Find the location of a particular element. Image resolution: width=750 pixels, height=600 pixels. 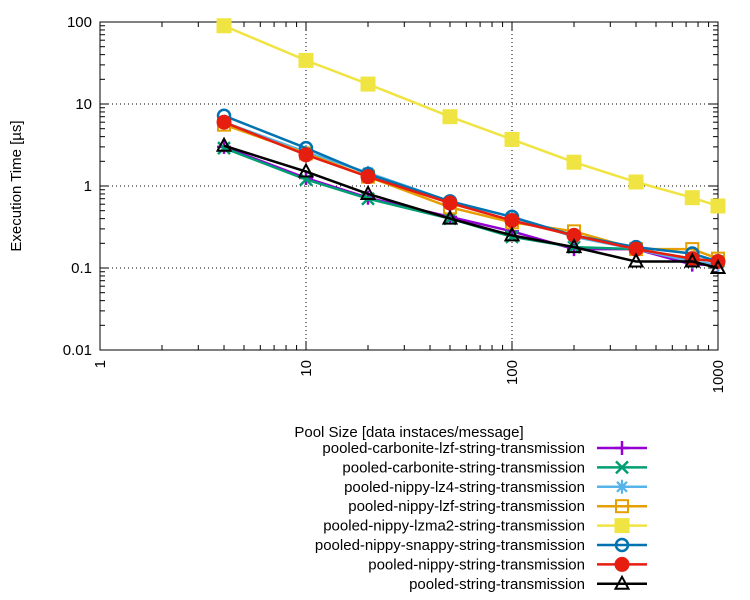

y-tick-label: 0.01 is located at coordinates (77, 350).